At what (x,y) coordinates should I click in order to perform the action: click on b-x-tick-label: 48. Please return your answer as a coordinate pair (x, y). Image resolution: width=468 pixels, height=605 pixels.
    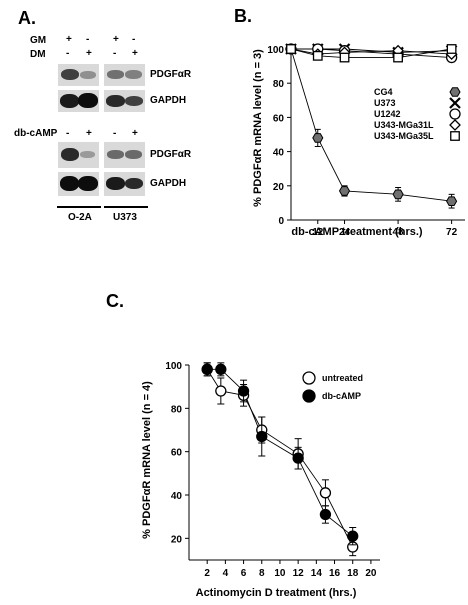
    Looking at the image, I should click on (399, 232).